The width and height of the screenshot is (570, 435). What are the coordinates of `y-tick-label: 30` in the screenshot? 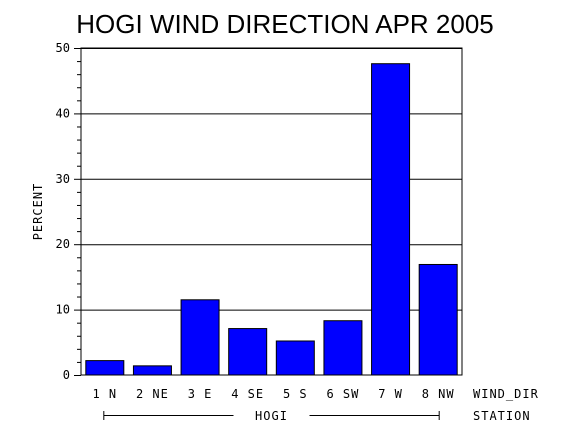 It's located at (63, 179).